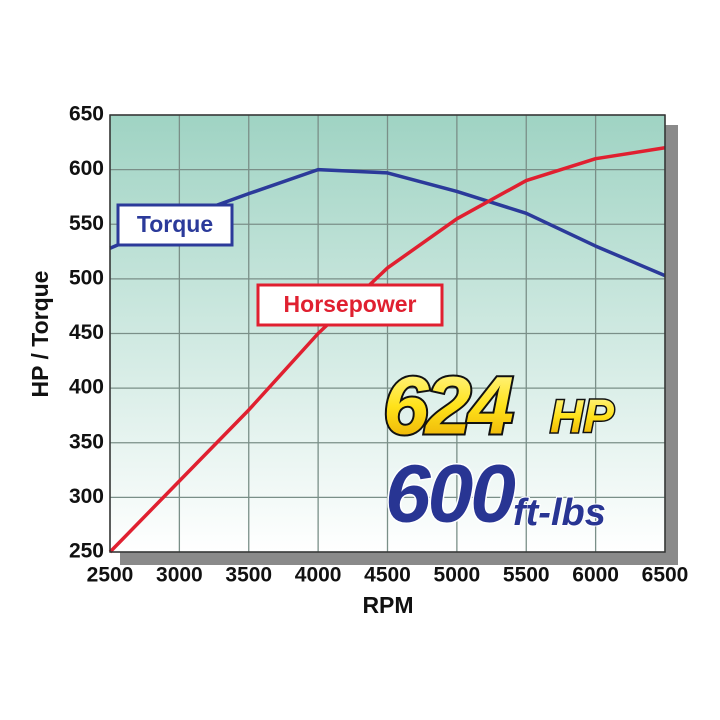  Describe the element at coordinates (86, 496) in the screenshot. I see `y-tick-label: 300` at that location.